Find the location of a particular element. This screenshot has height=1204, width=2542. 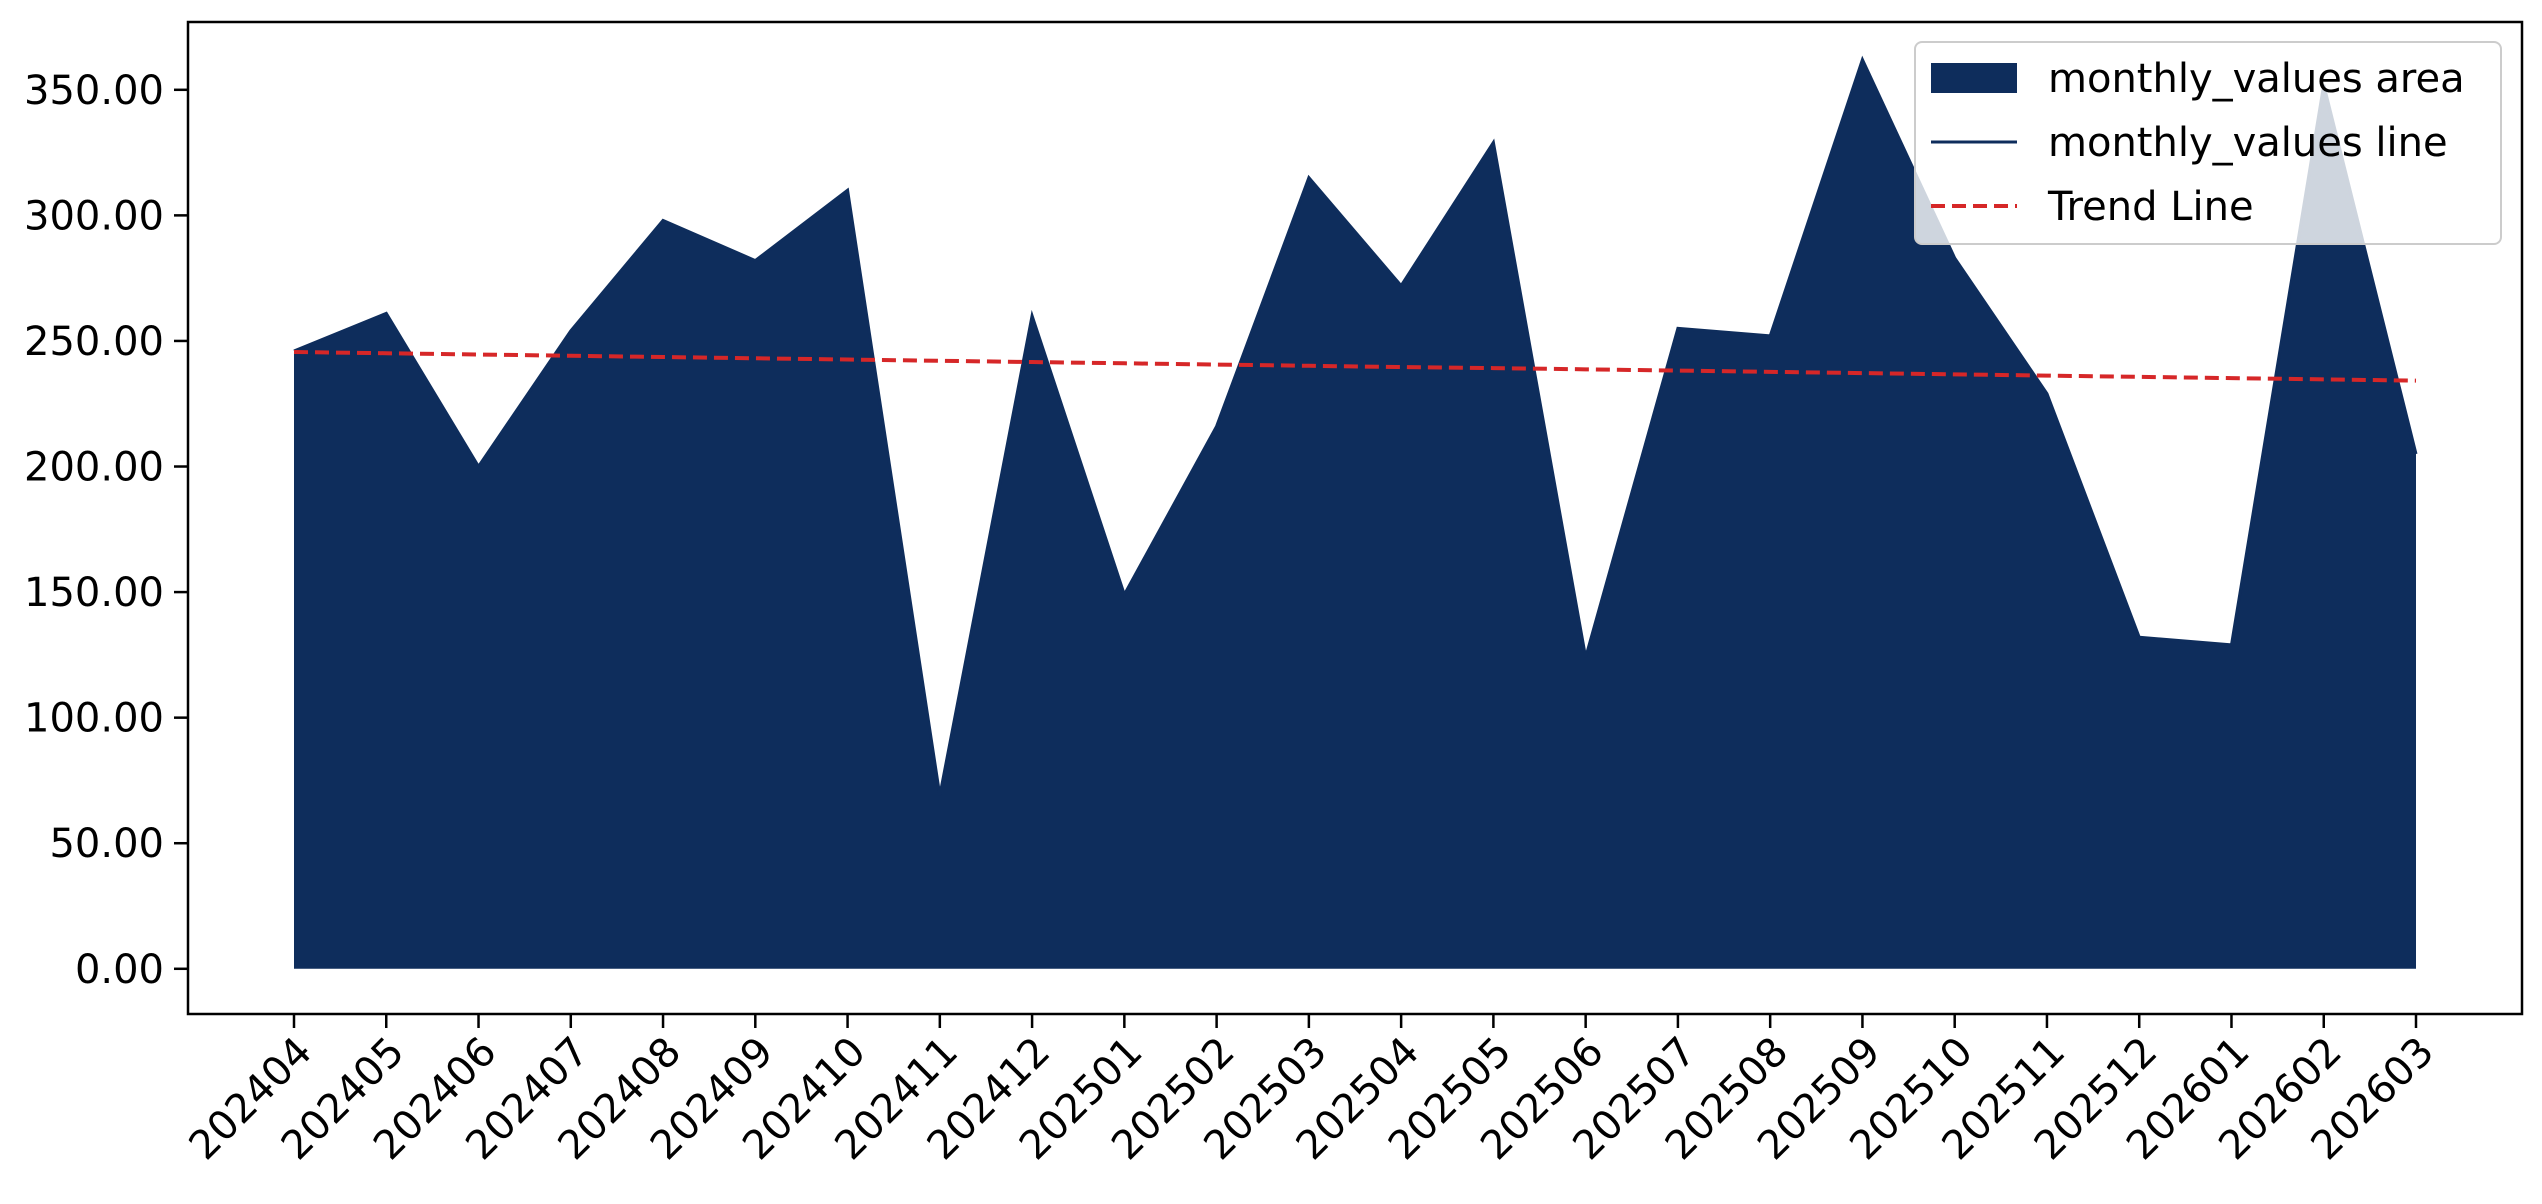

y-tick-label: 350.00 is located at coordinates (94, 91).